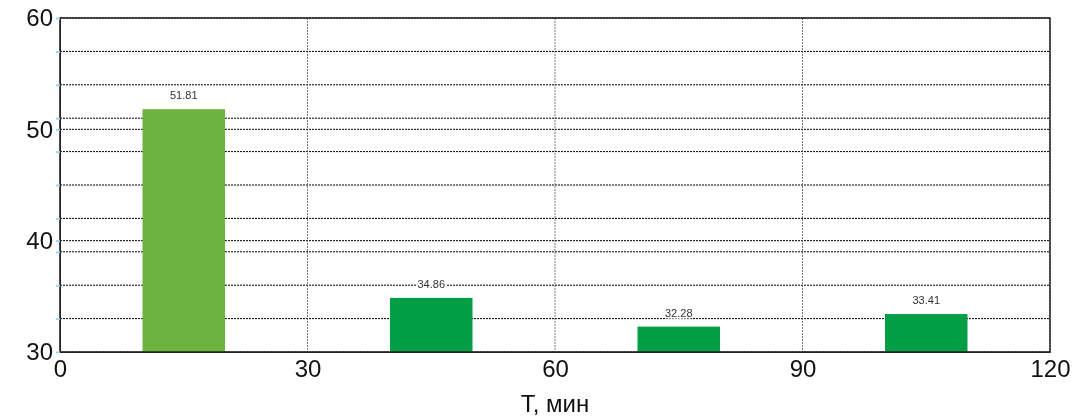  What do you see at coordinates (555, 369) in the screenshot?
I see `x-tick-label: 60` at bounding box center [555, 369].